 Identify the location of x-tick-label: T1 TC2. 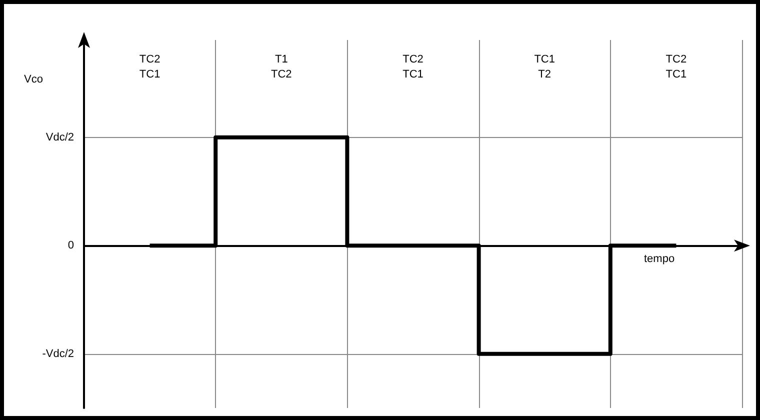
(281, 67).